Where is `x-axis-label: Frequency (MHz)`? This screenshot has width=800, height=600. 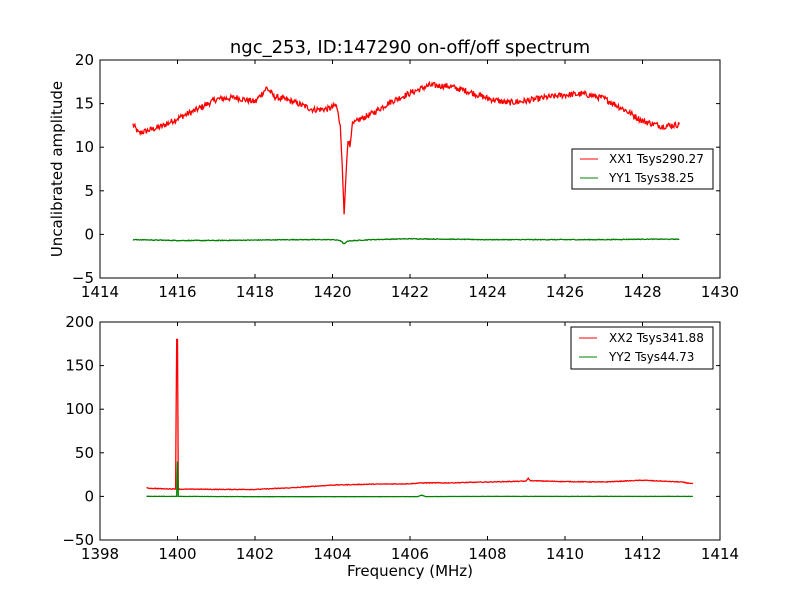 x-axis-label: Frequency (MHz) is located at coordinates (410, 571).